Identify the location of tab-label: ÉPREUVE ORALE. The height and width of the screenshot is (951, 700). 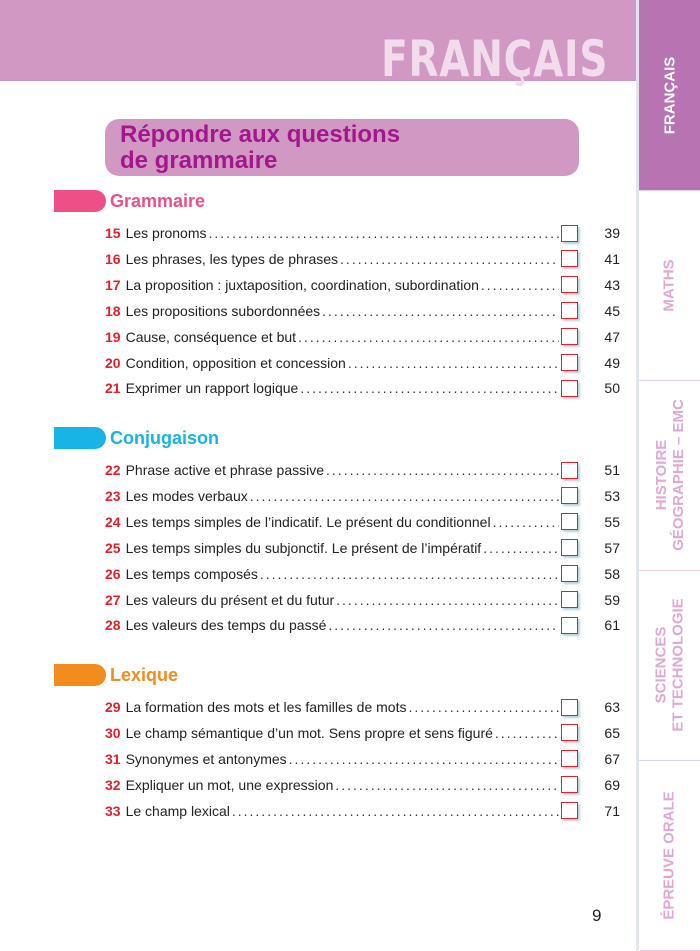
(670, 855).